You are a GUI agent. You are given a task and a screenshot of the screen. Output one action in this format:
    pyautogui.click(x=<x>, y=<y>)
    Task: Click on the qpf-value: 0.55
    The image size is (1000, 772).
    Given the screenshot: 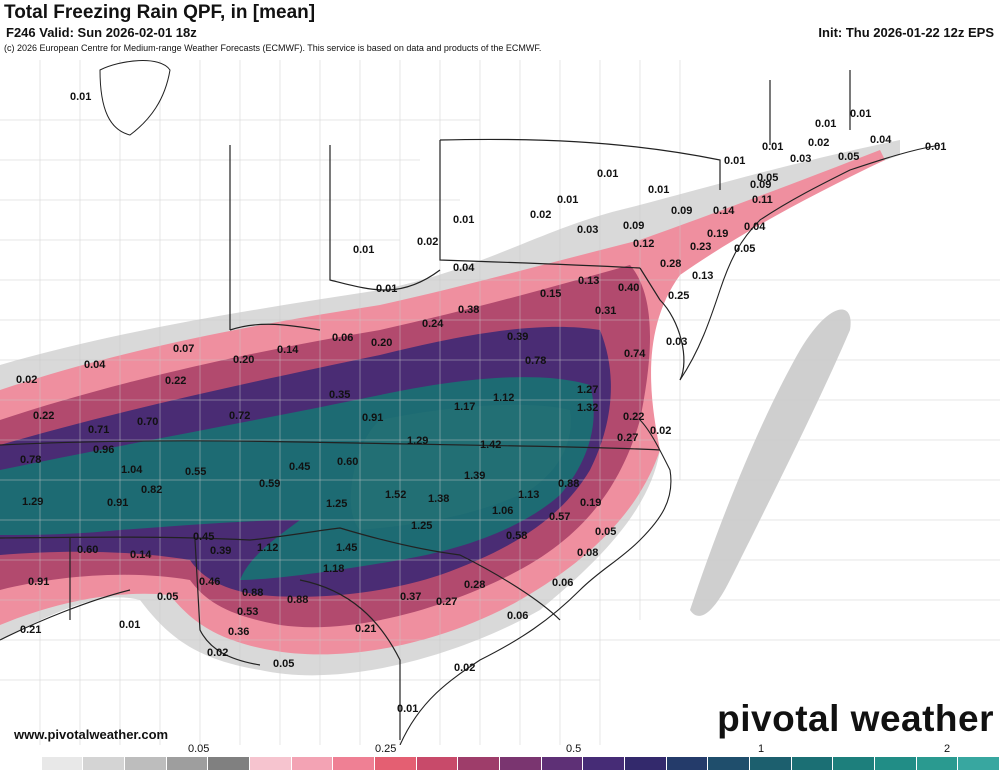 What is the action you would take?
    pyautogui.click(x=195, y=472)
    